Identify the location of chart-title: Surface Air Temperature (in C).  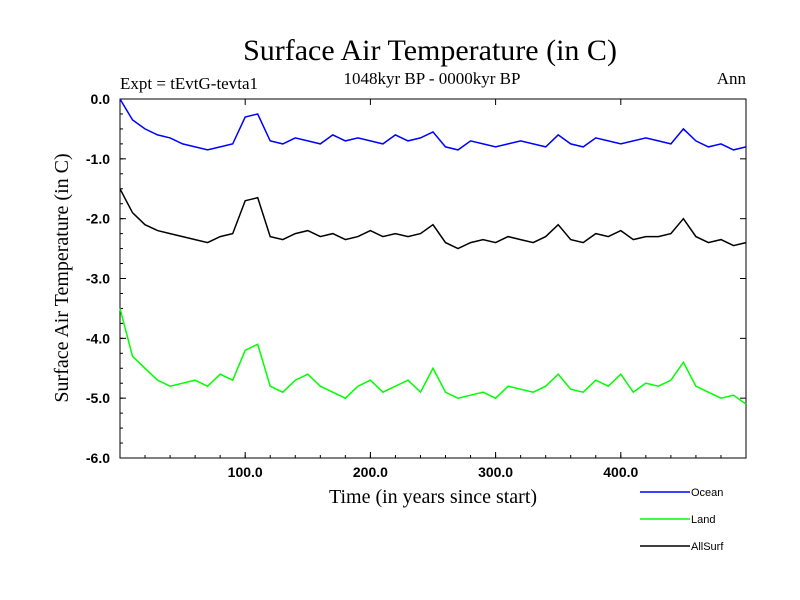
(430, 50).